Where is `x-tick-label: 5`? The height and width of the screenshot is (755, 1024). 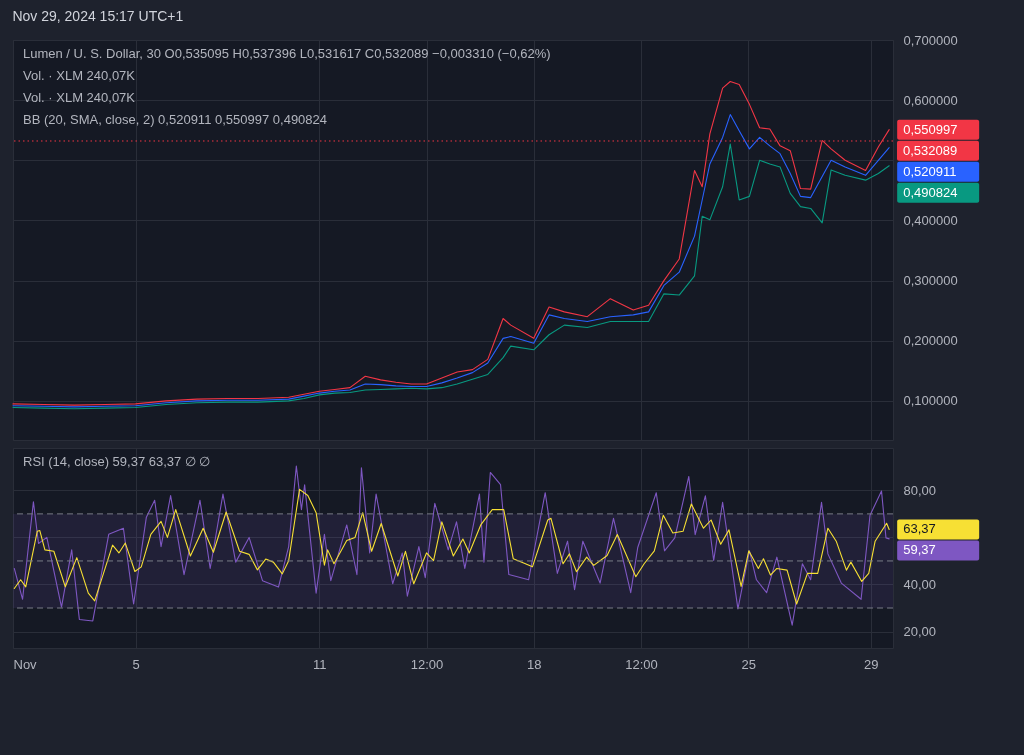 x-tick-label: 5 is located at coordinates (136, 664).